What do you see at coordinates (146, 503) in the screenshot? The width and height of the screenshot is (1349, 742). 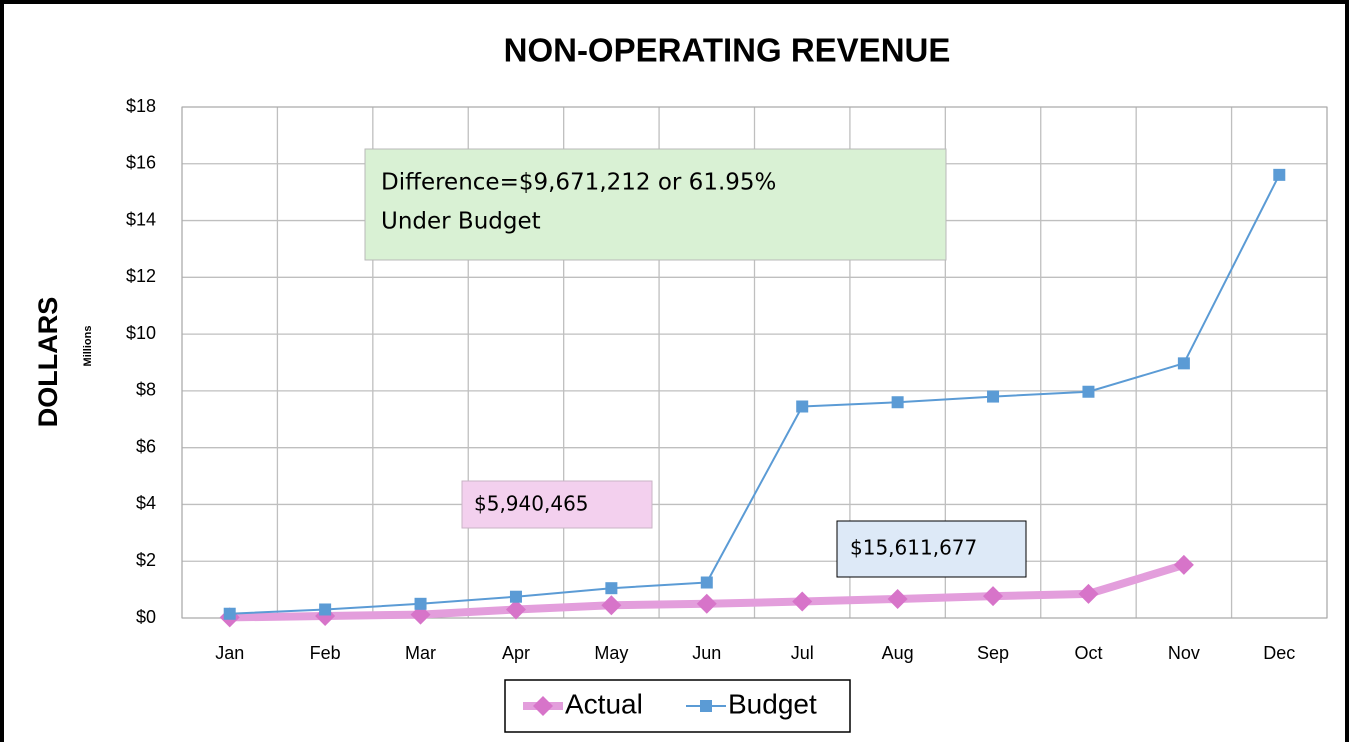 I see `y-tick-label: $4` at bounding box center [146, 503].